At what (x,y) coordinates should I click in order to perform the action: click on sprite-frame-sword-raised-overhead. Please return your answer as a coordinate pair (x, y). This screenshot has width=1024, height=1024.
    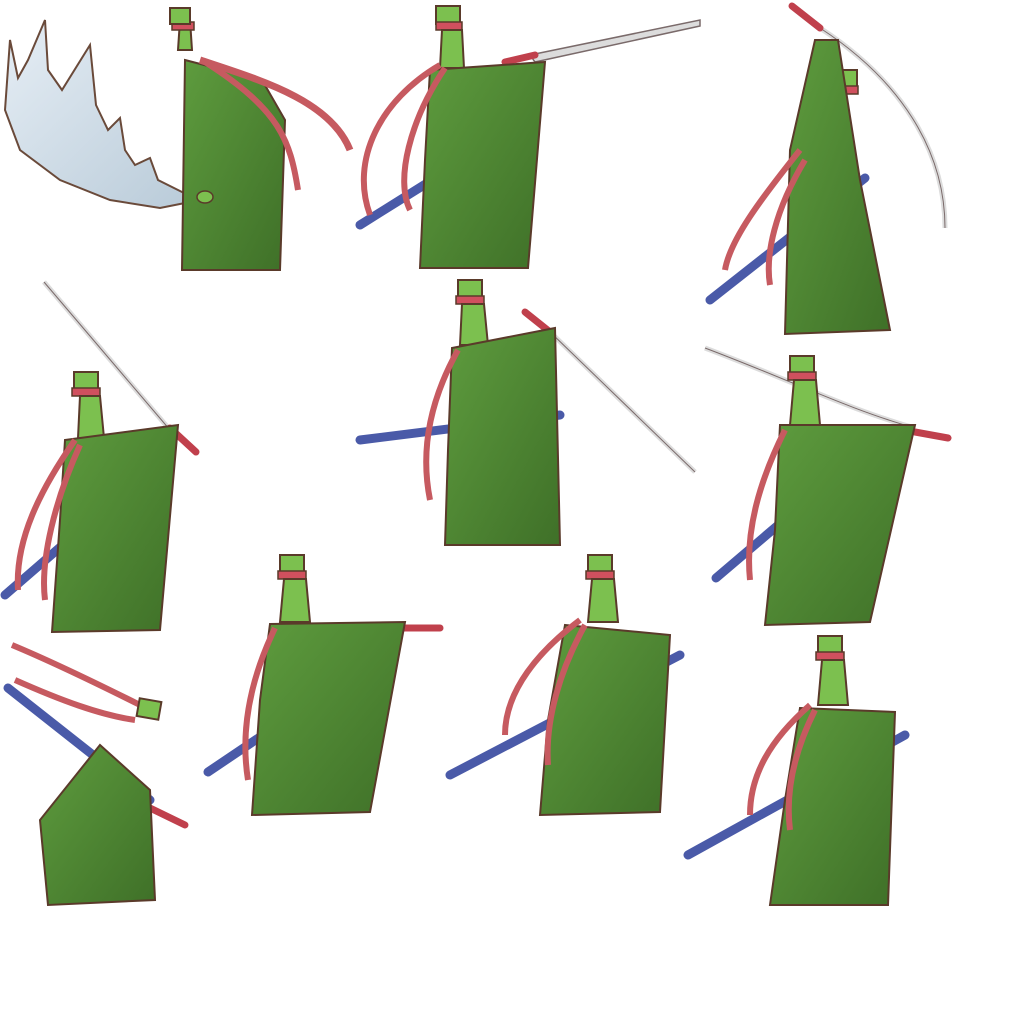
    Looking at the image, I should click on (826, 169).